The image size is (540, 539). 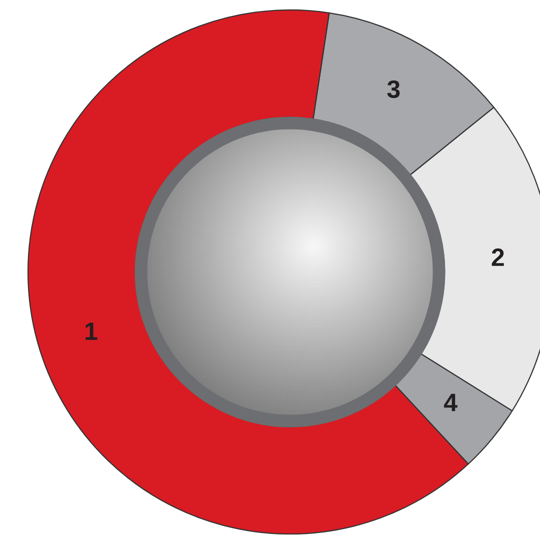 What do you see at coordinates (451, 403) in the screenshot?
I see `slice-label: 4` at bounding box center [451, 403].